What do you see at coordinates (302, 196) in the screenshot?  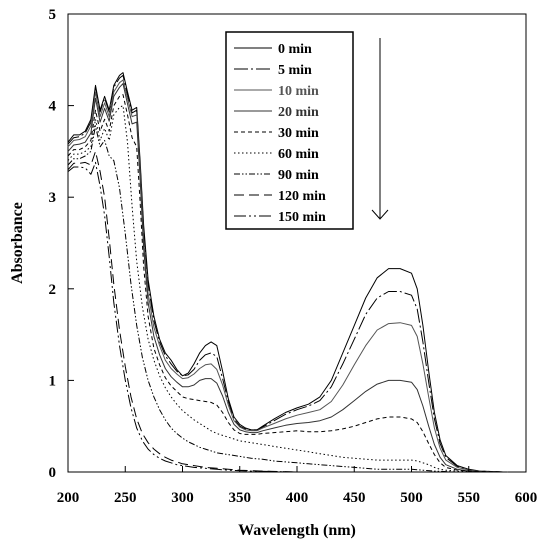 I see `legend-label: 120 min` at bounding box center [302, 196].